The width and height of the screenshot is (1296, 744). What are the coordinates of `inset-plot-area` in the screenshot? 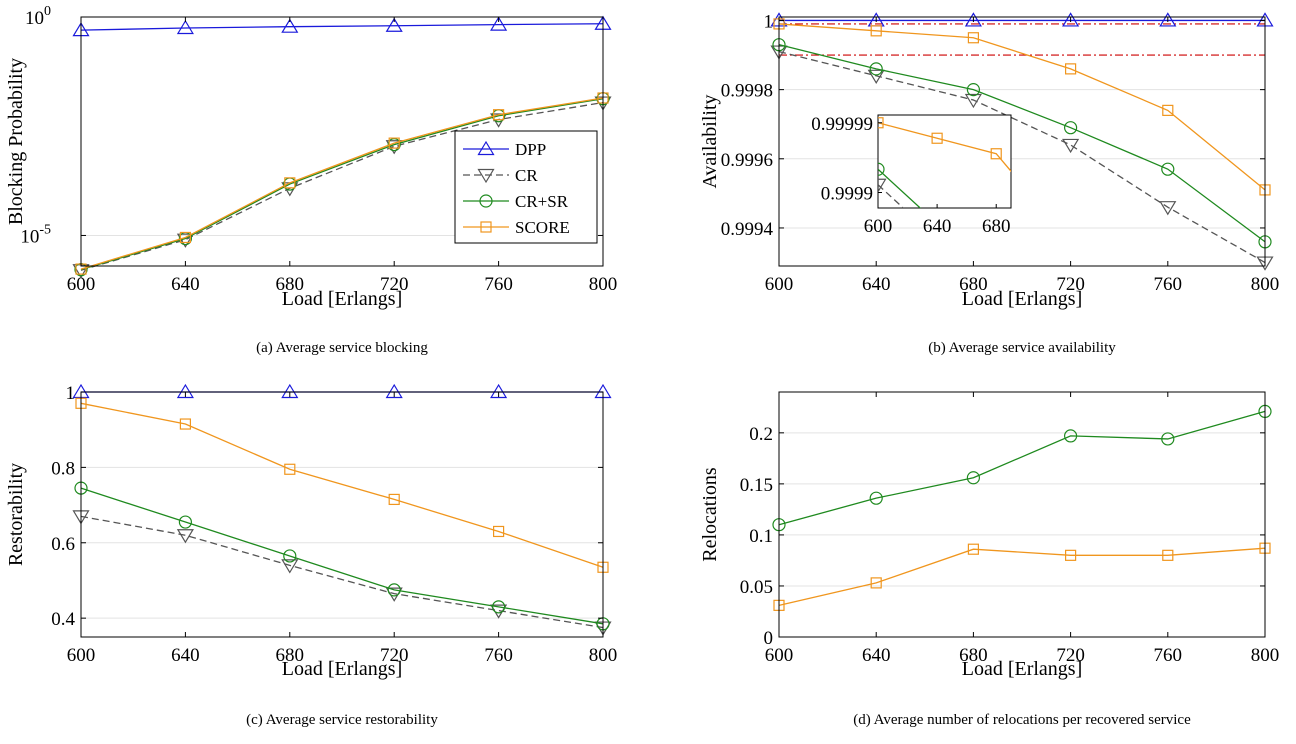 It's located at (944, 161).